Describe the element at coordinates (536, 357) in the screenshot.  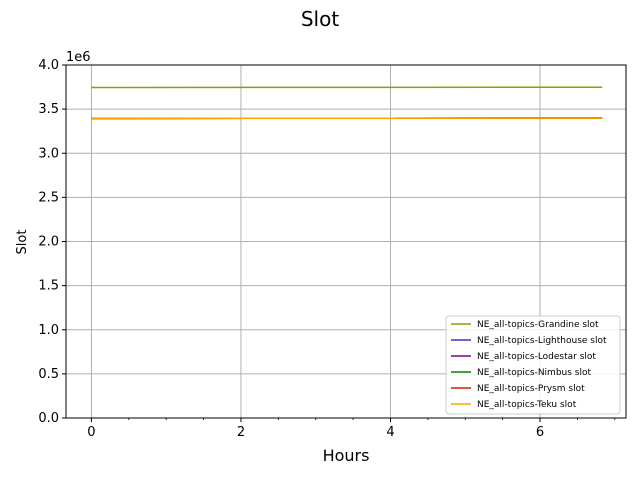
I see `legend-label: NE_all-topics-Lodestar slot` at that location.